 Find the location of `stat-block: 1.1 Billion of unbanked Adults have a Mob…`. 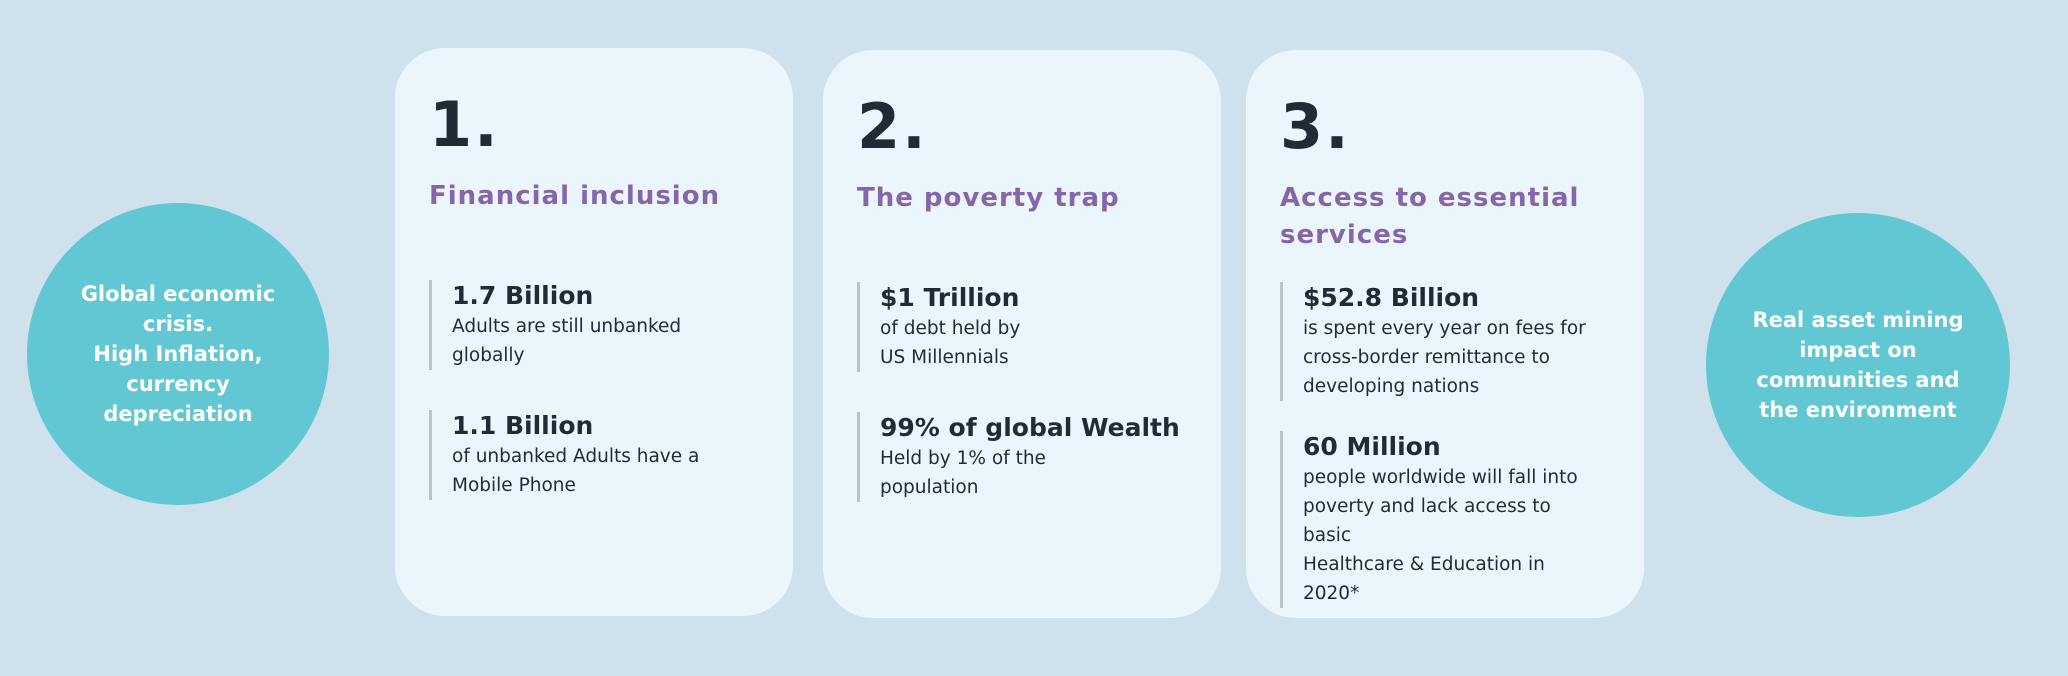

stat-block: 1.1 Billion of unbanked Adults have a Mob… is located at coordinates (591, 455).